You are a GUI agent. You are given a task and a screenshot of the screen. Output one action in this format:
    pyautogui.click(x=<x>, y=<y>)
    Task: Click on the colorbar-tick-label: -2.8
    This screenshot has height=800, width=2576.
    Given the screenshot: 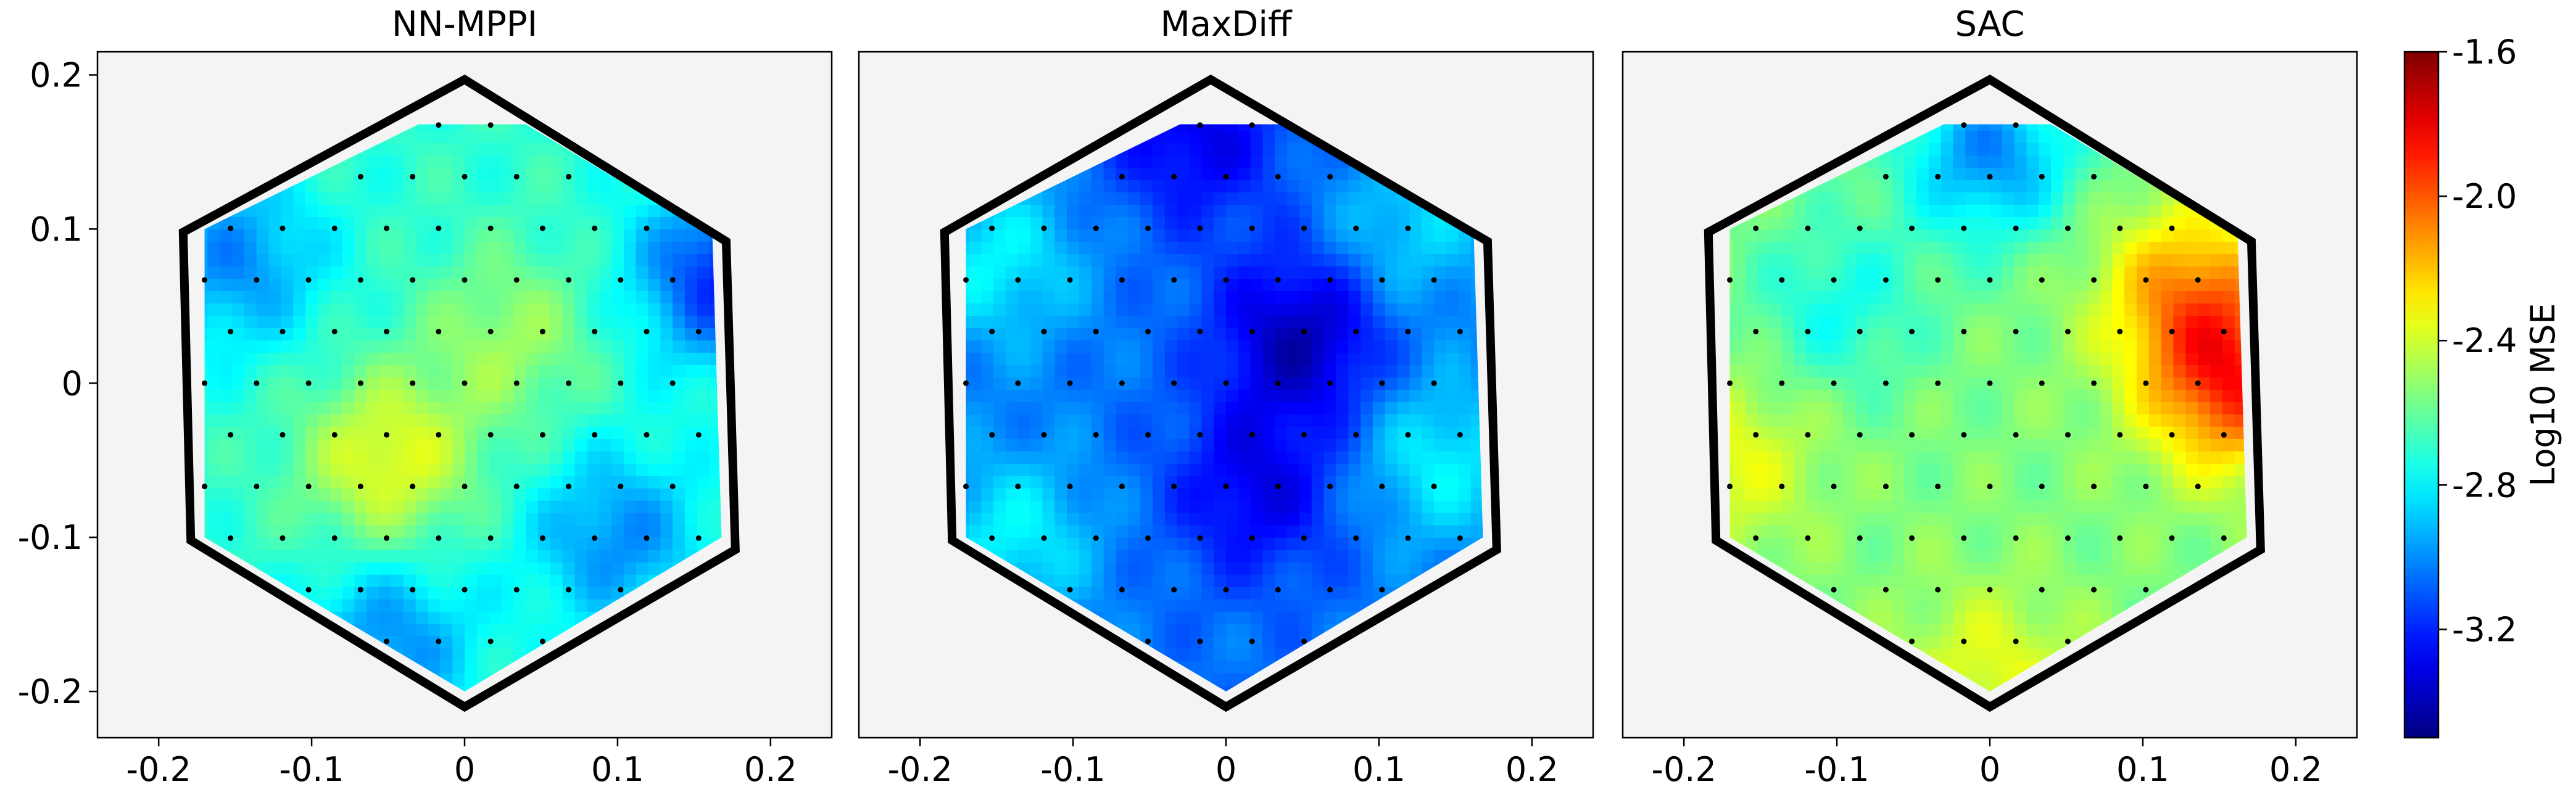 What is the action you would take?
    pyautogui.click(x=2484, y=486)
    